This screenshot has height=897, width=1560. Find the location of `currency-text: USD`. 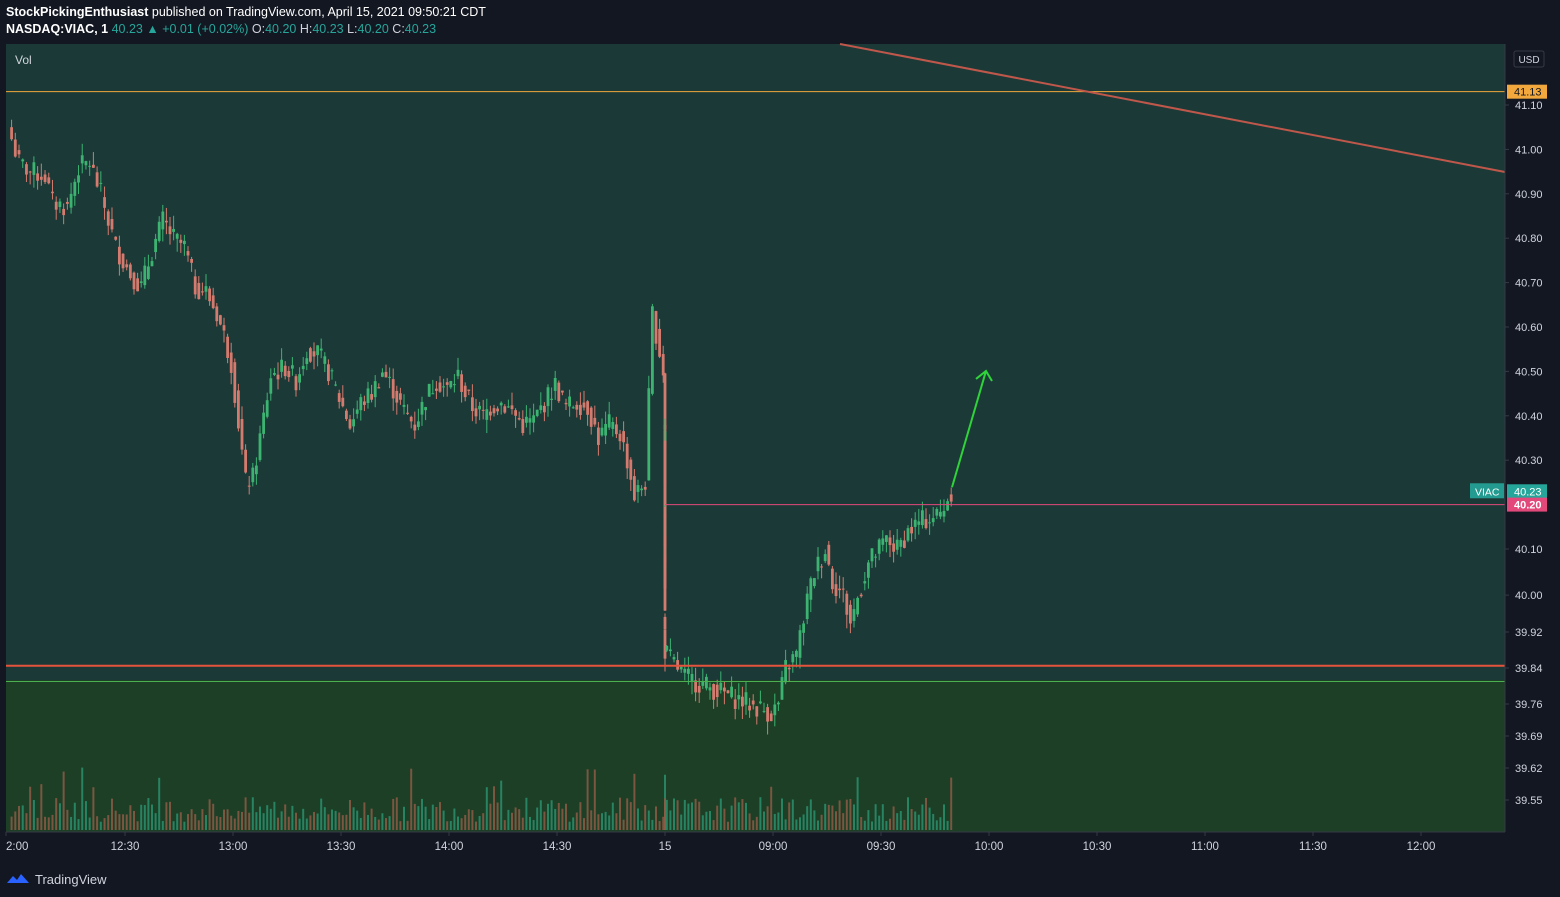

currency-text: USD is located at coordinates (1528, 60).